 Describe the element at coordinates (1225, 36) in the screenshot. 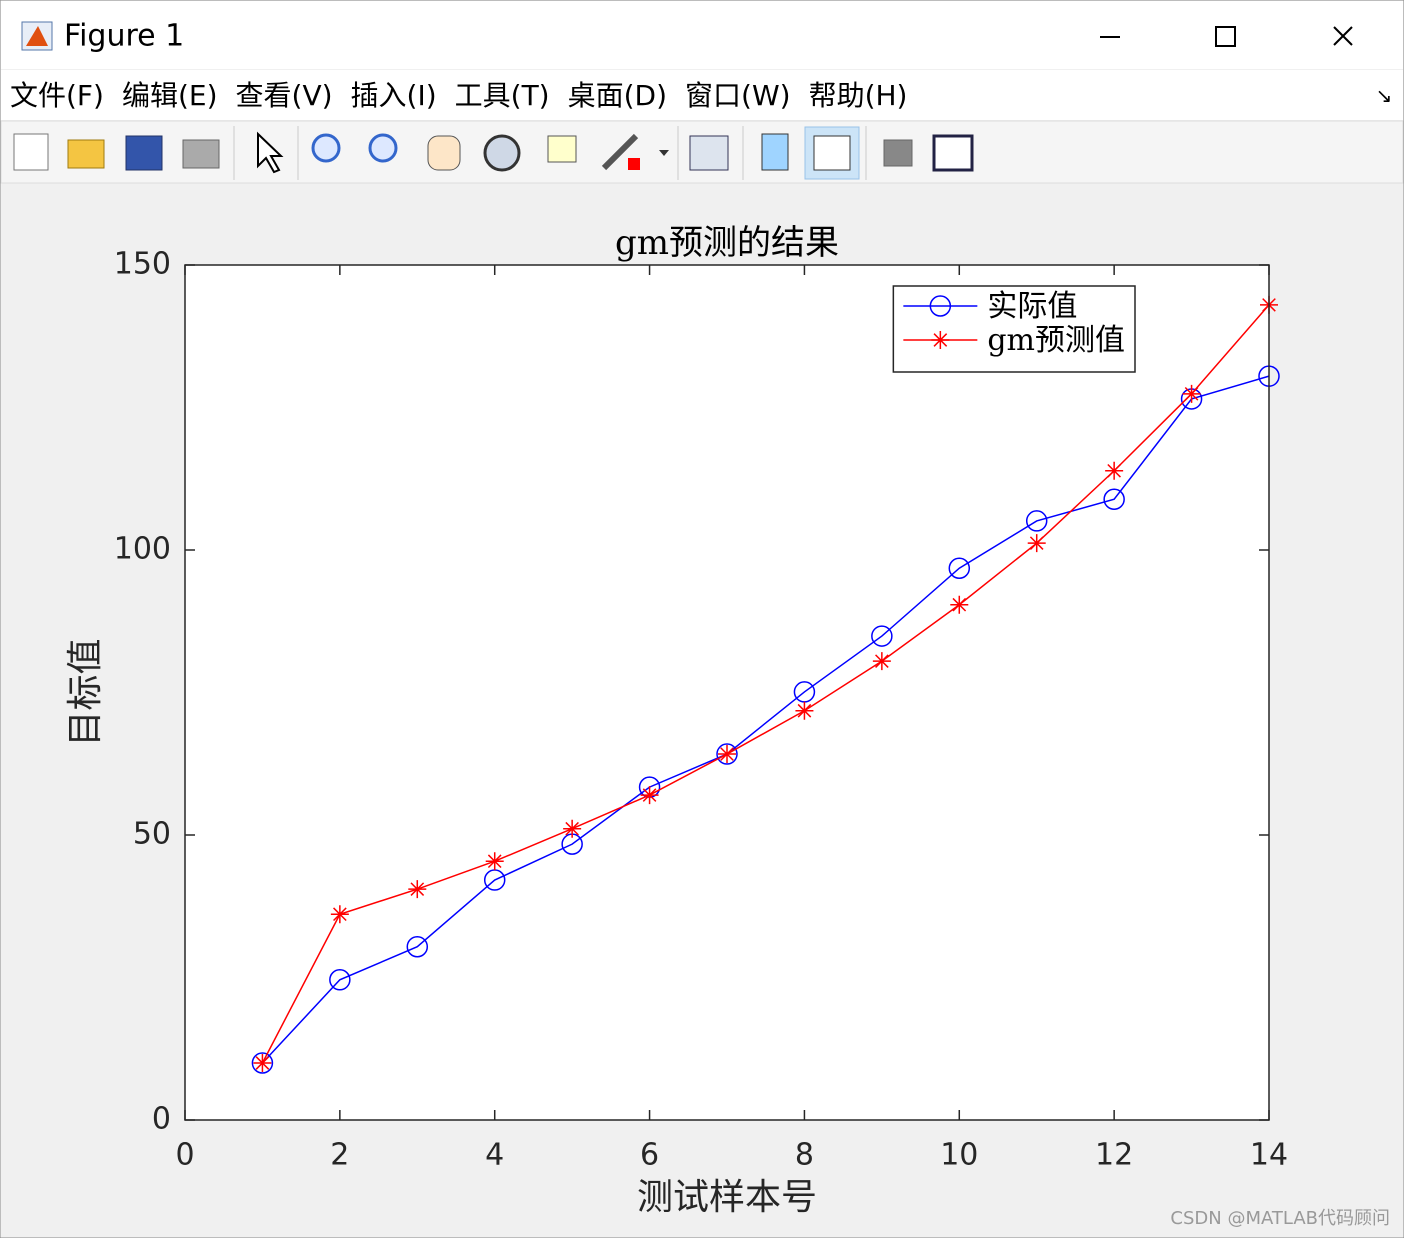

I see `maximize-button` at that location.